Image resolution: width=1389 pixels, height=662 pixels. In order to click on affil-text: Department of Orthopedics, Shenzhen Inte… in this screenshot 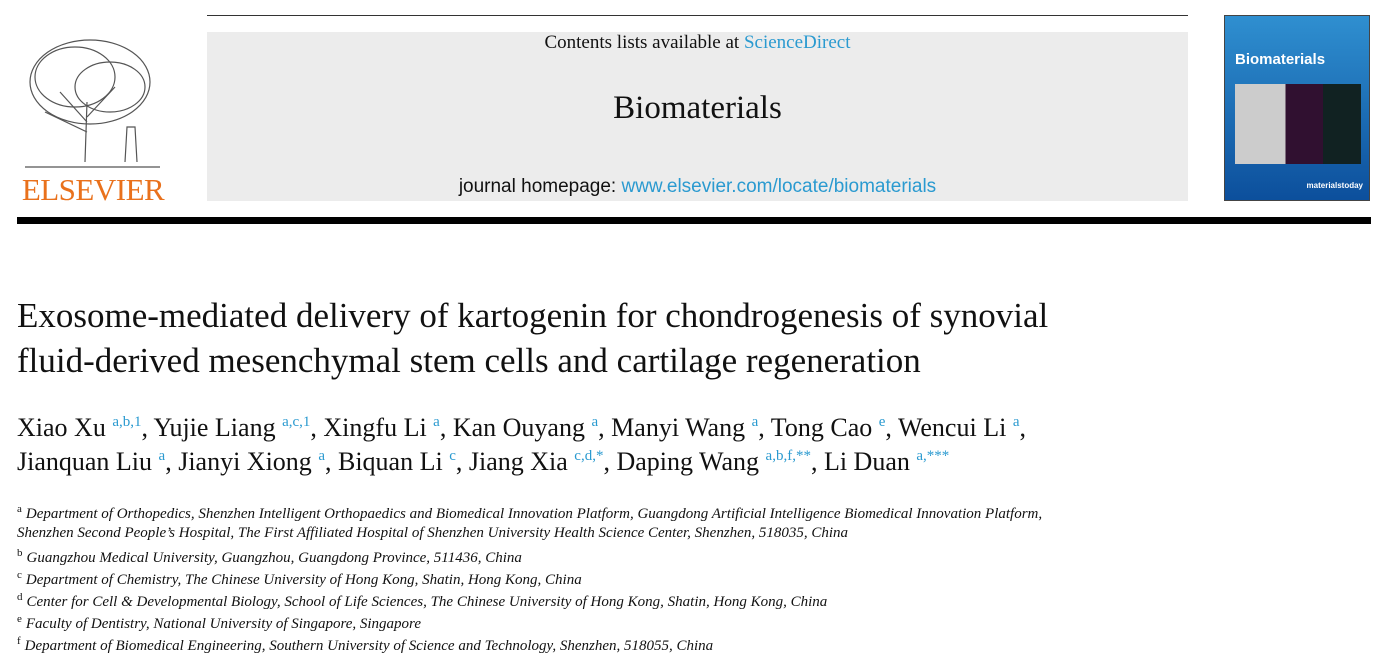, I will do `click(534, 514)`.